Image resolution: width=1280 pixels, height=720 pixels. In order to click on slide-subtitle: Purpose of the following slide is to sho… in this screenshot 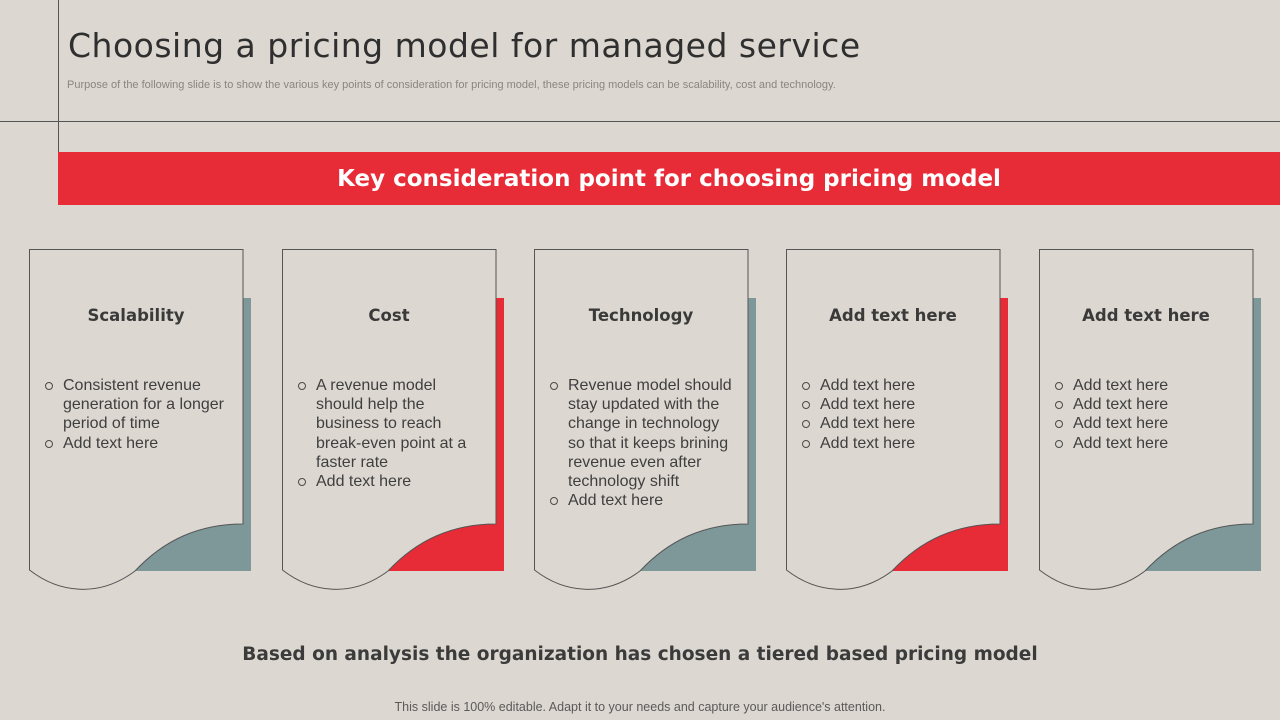, I will do `click(451, 85)`.